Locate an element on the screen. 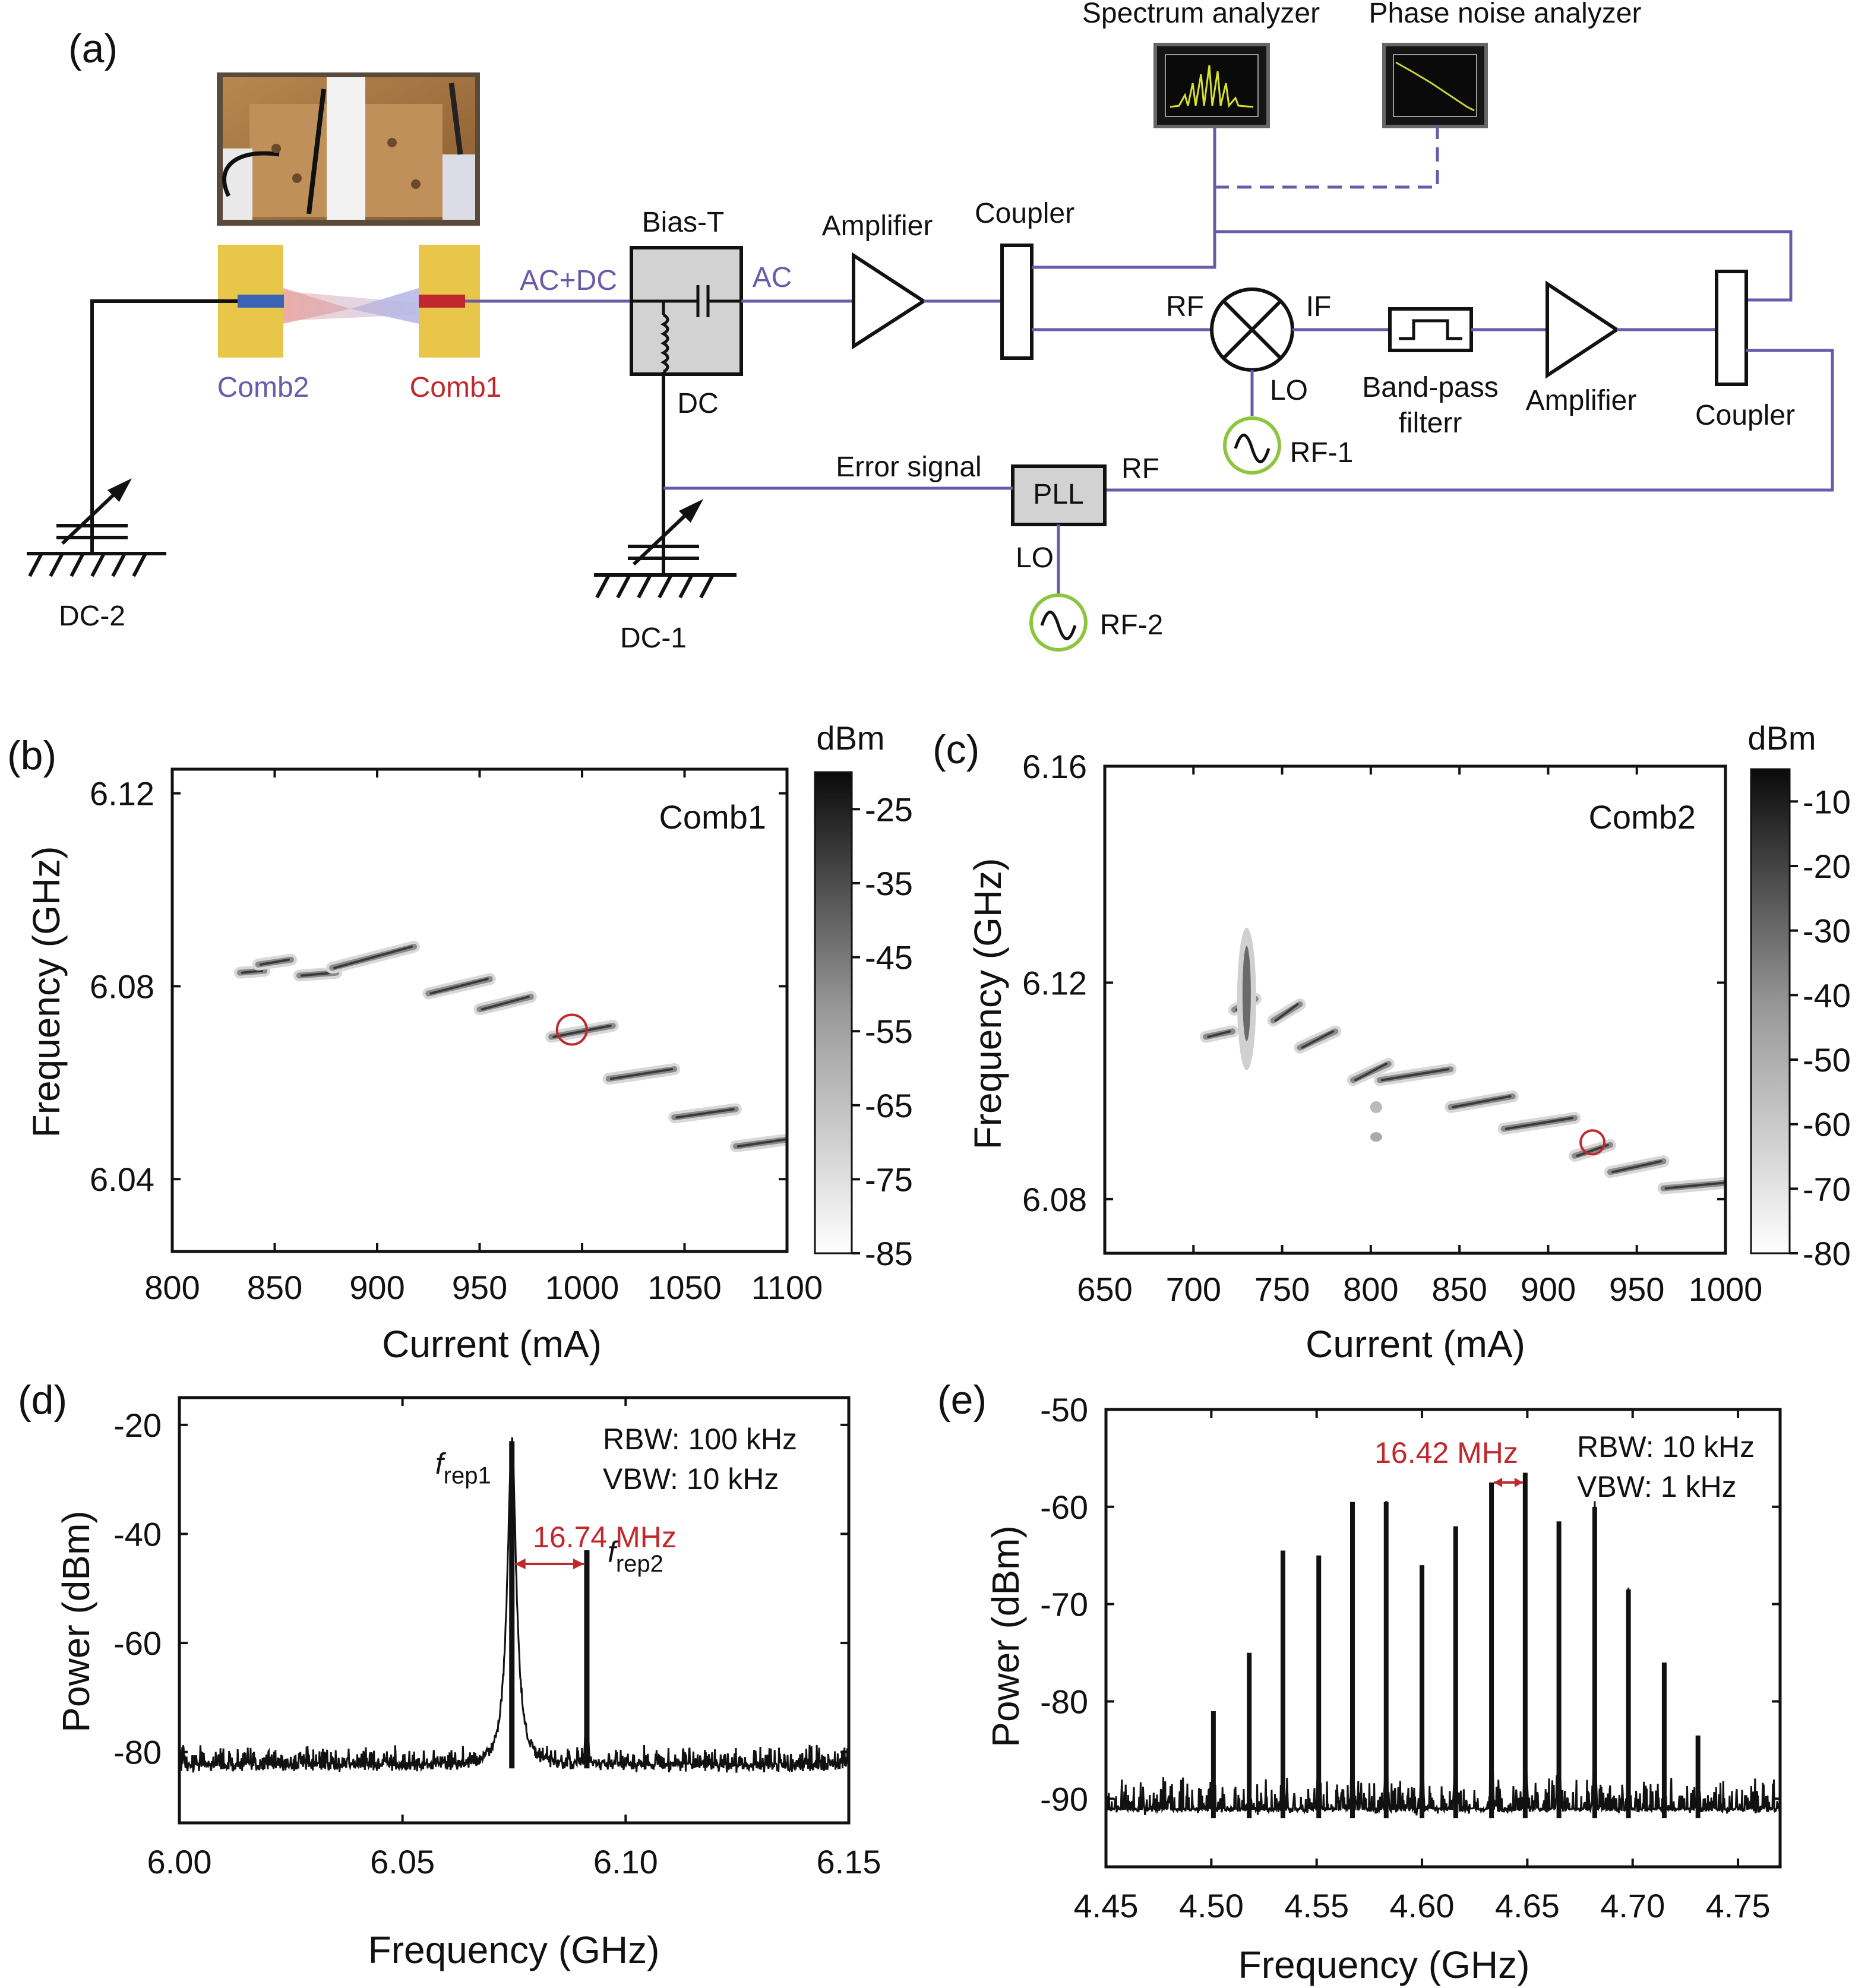 The height and width of the screenshot is (1988, 1871). pll-lo-label: LO is located at coordinates (1035, 558).